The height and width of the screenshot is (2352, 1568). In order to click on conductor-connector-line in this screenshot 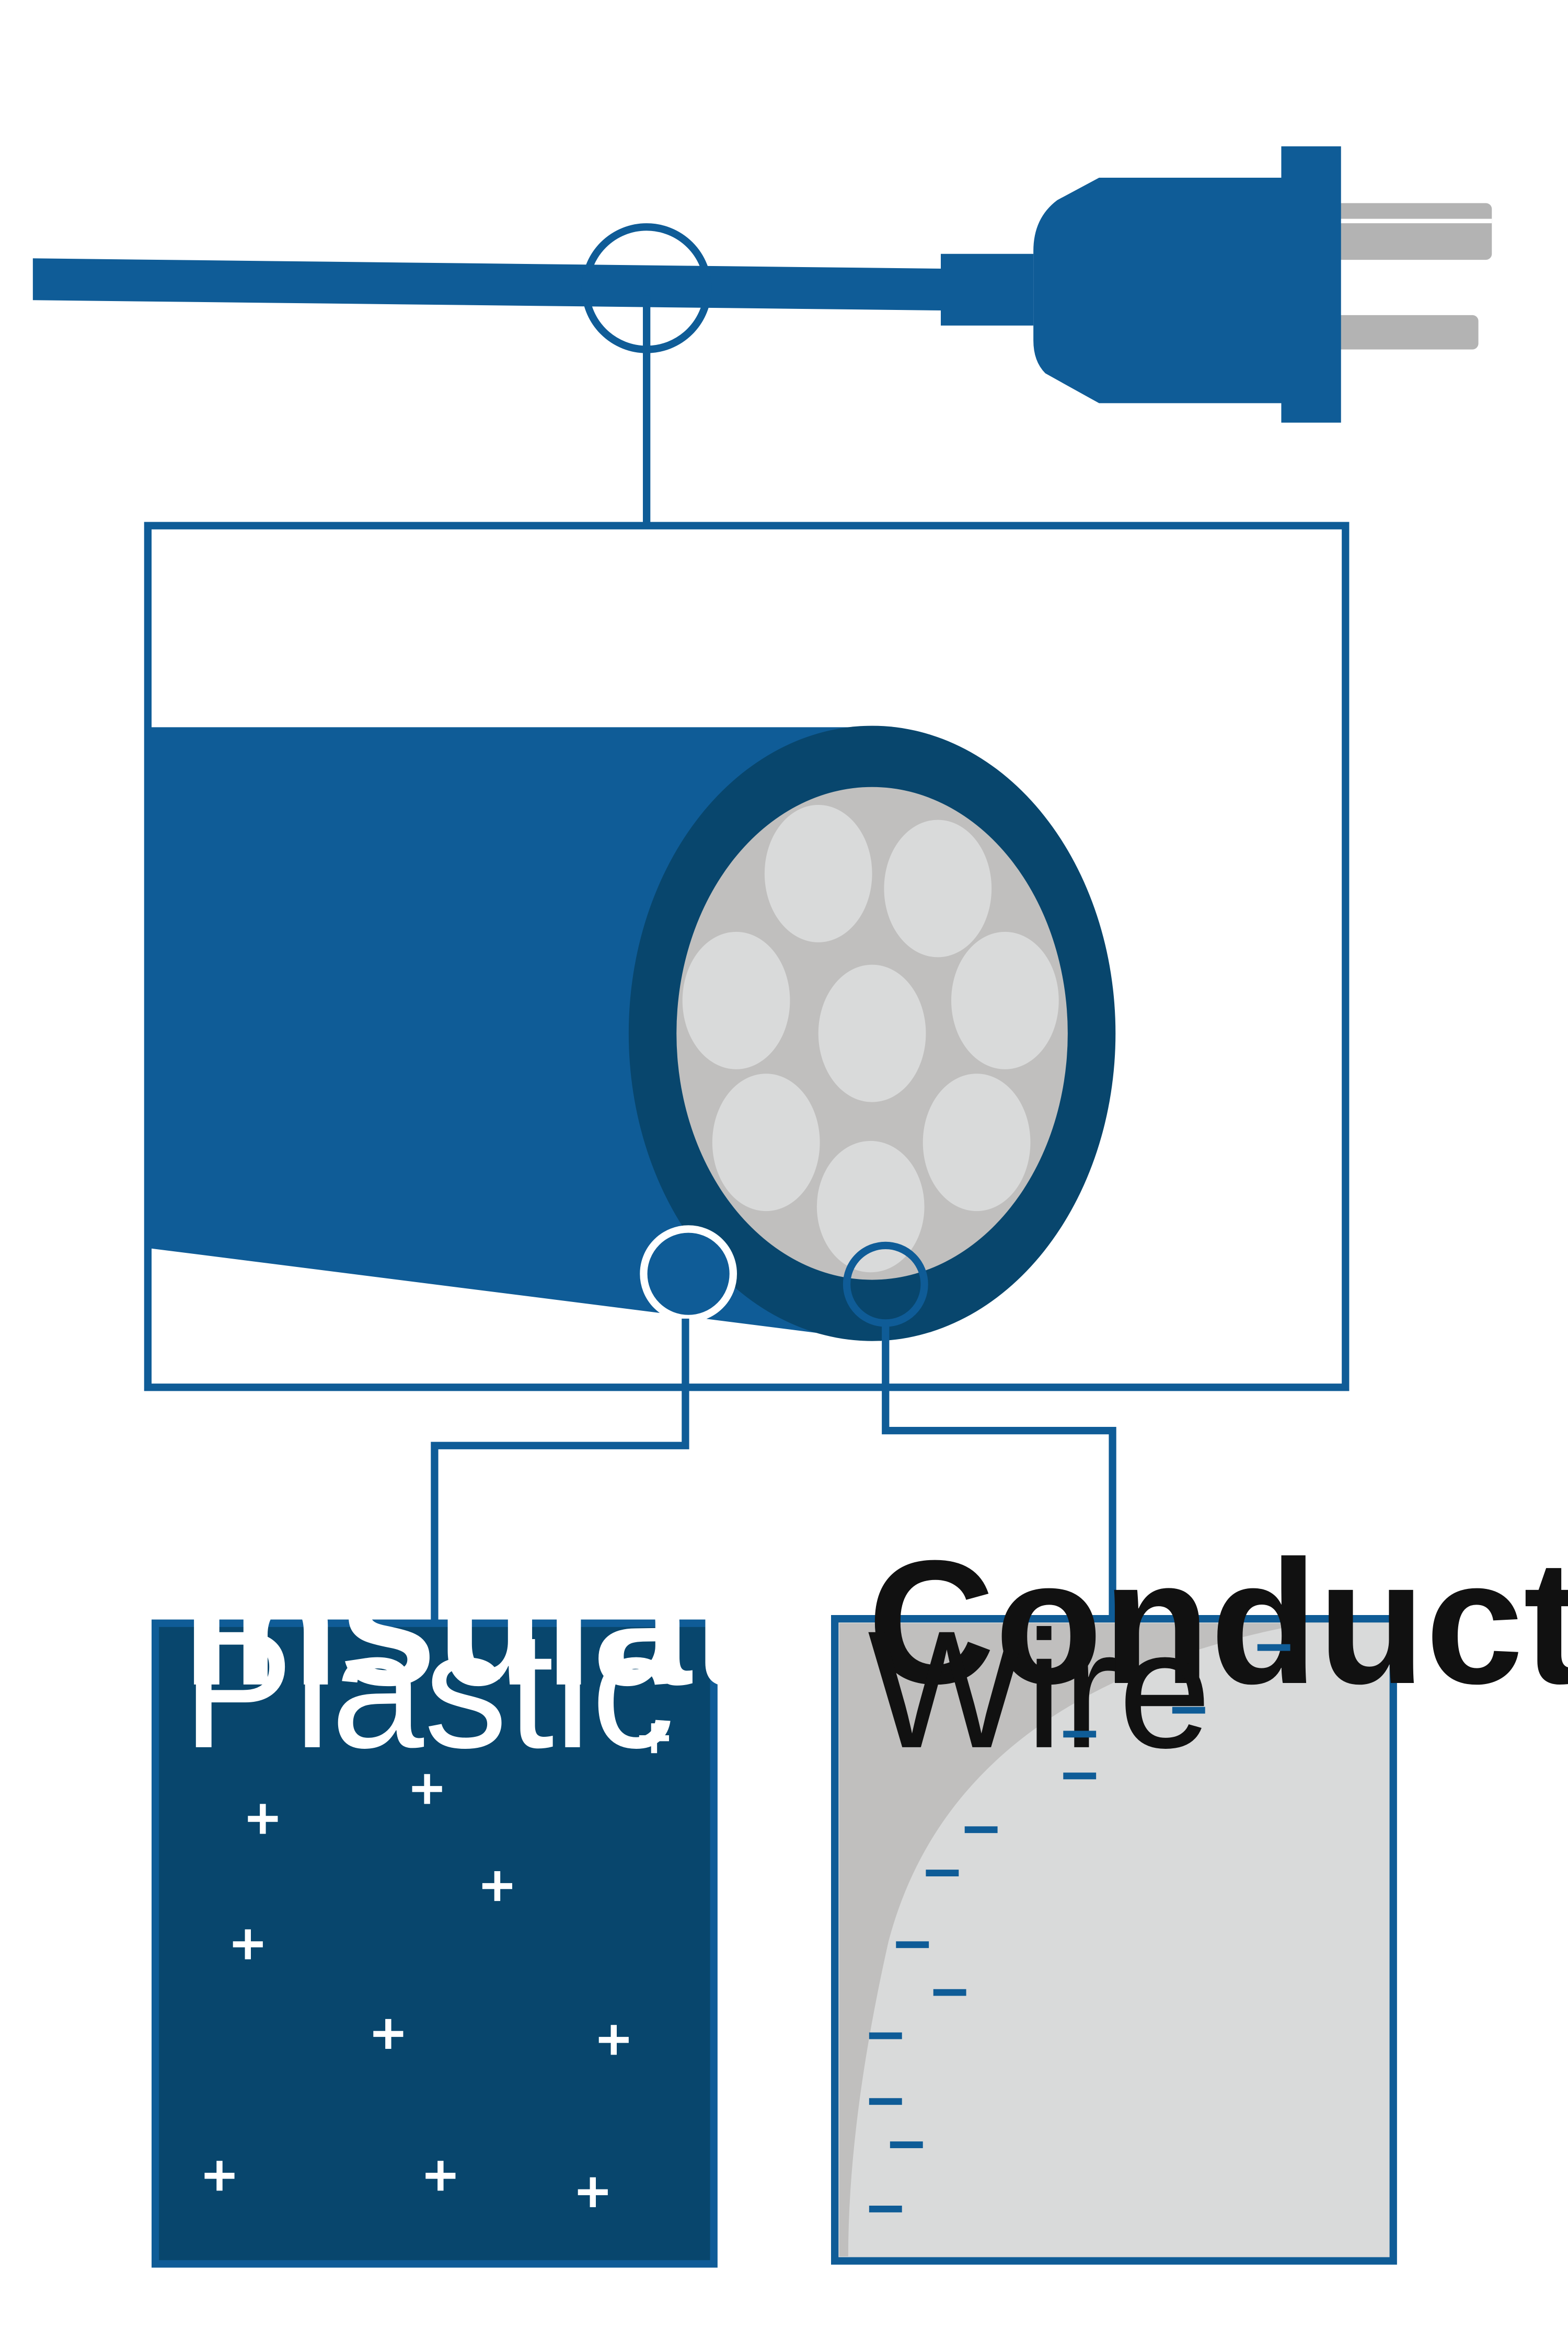, I will do `click(999, 1471)`.